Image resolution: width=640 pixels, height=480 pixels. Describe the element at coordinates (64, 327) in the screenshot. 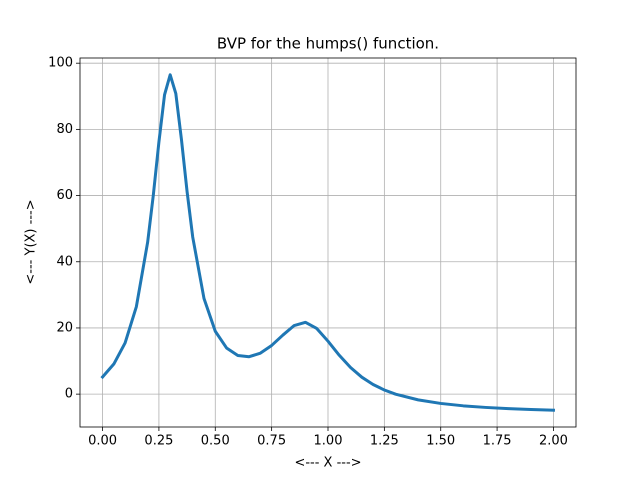

I see `y-tick-label: 20` at that location.